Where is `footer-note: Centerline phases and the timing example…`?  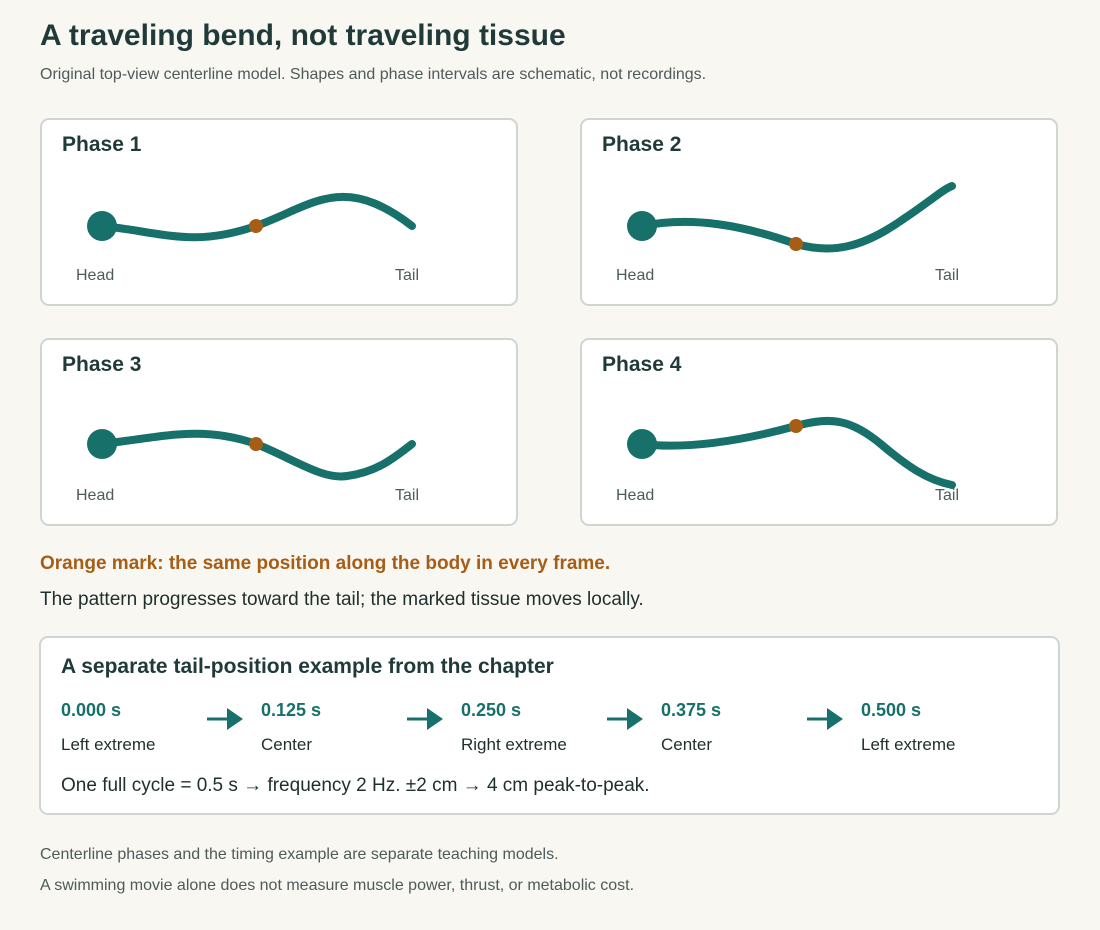 footer-note: Centerline phases and the timing example… is located at coordinates (299, 854).